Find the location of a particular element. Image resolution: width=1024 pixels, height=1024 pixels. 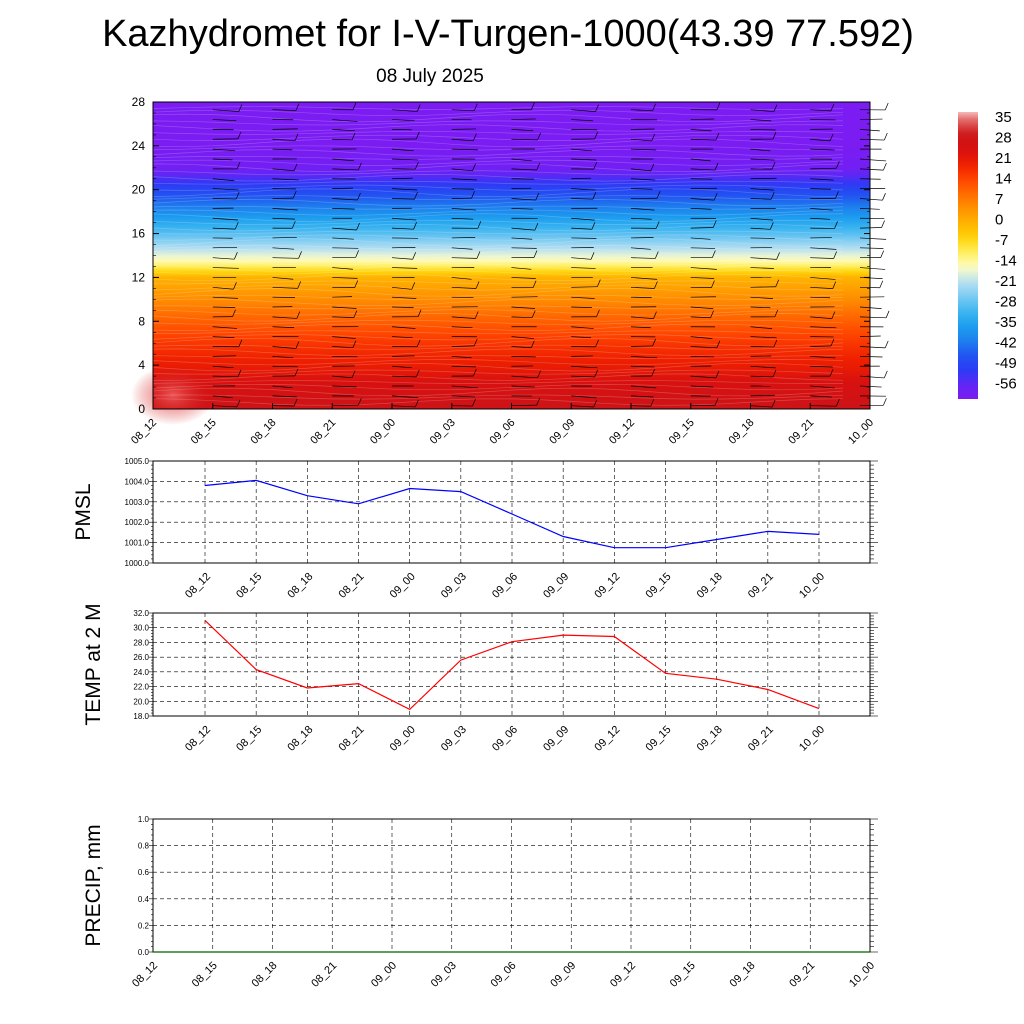

chart-subtitle: 08 July 2025 is located at coordinates (430, 76).